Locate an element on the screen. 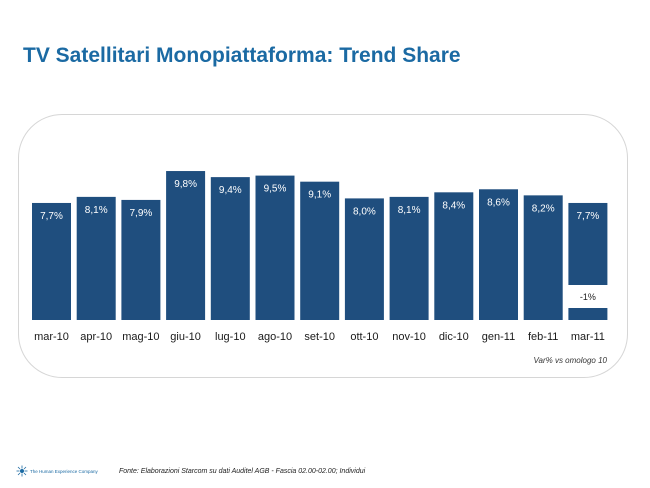 The height and width of the screenshot is (488, 650). x-tick-label: lug-10 is located at coordinates (230, 337).